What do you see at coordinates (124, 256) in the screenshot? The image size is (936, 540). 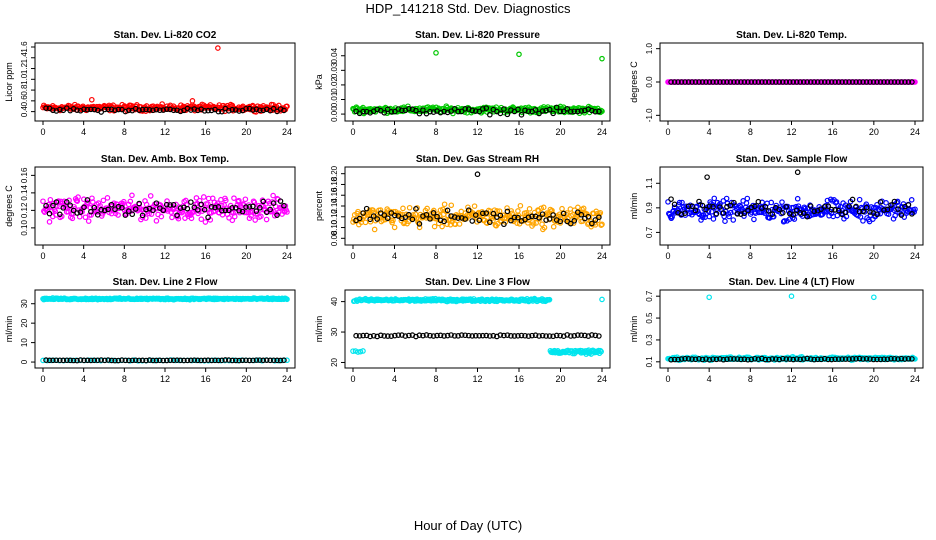 I see `x-tick-label: 8` at bounding box center [124, 256].